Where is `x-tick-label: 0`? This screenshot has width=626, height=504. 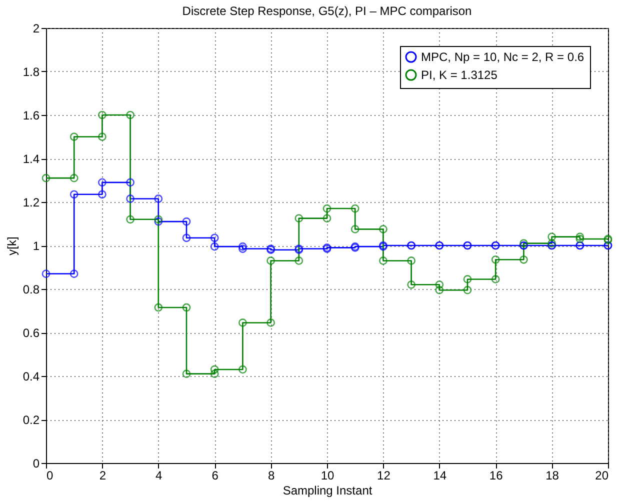
x-tick-label: 0 is located at coordinates (50, 475).